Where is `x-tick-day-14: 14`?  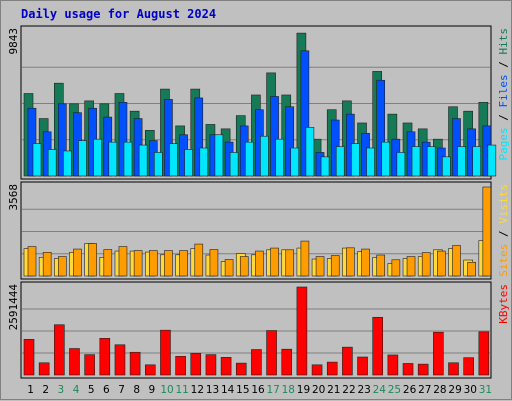
x-tick-day-14: 14 is located at coordinates (228, 390).